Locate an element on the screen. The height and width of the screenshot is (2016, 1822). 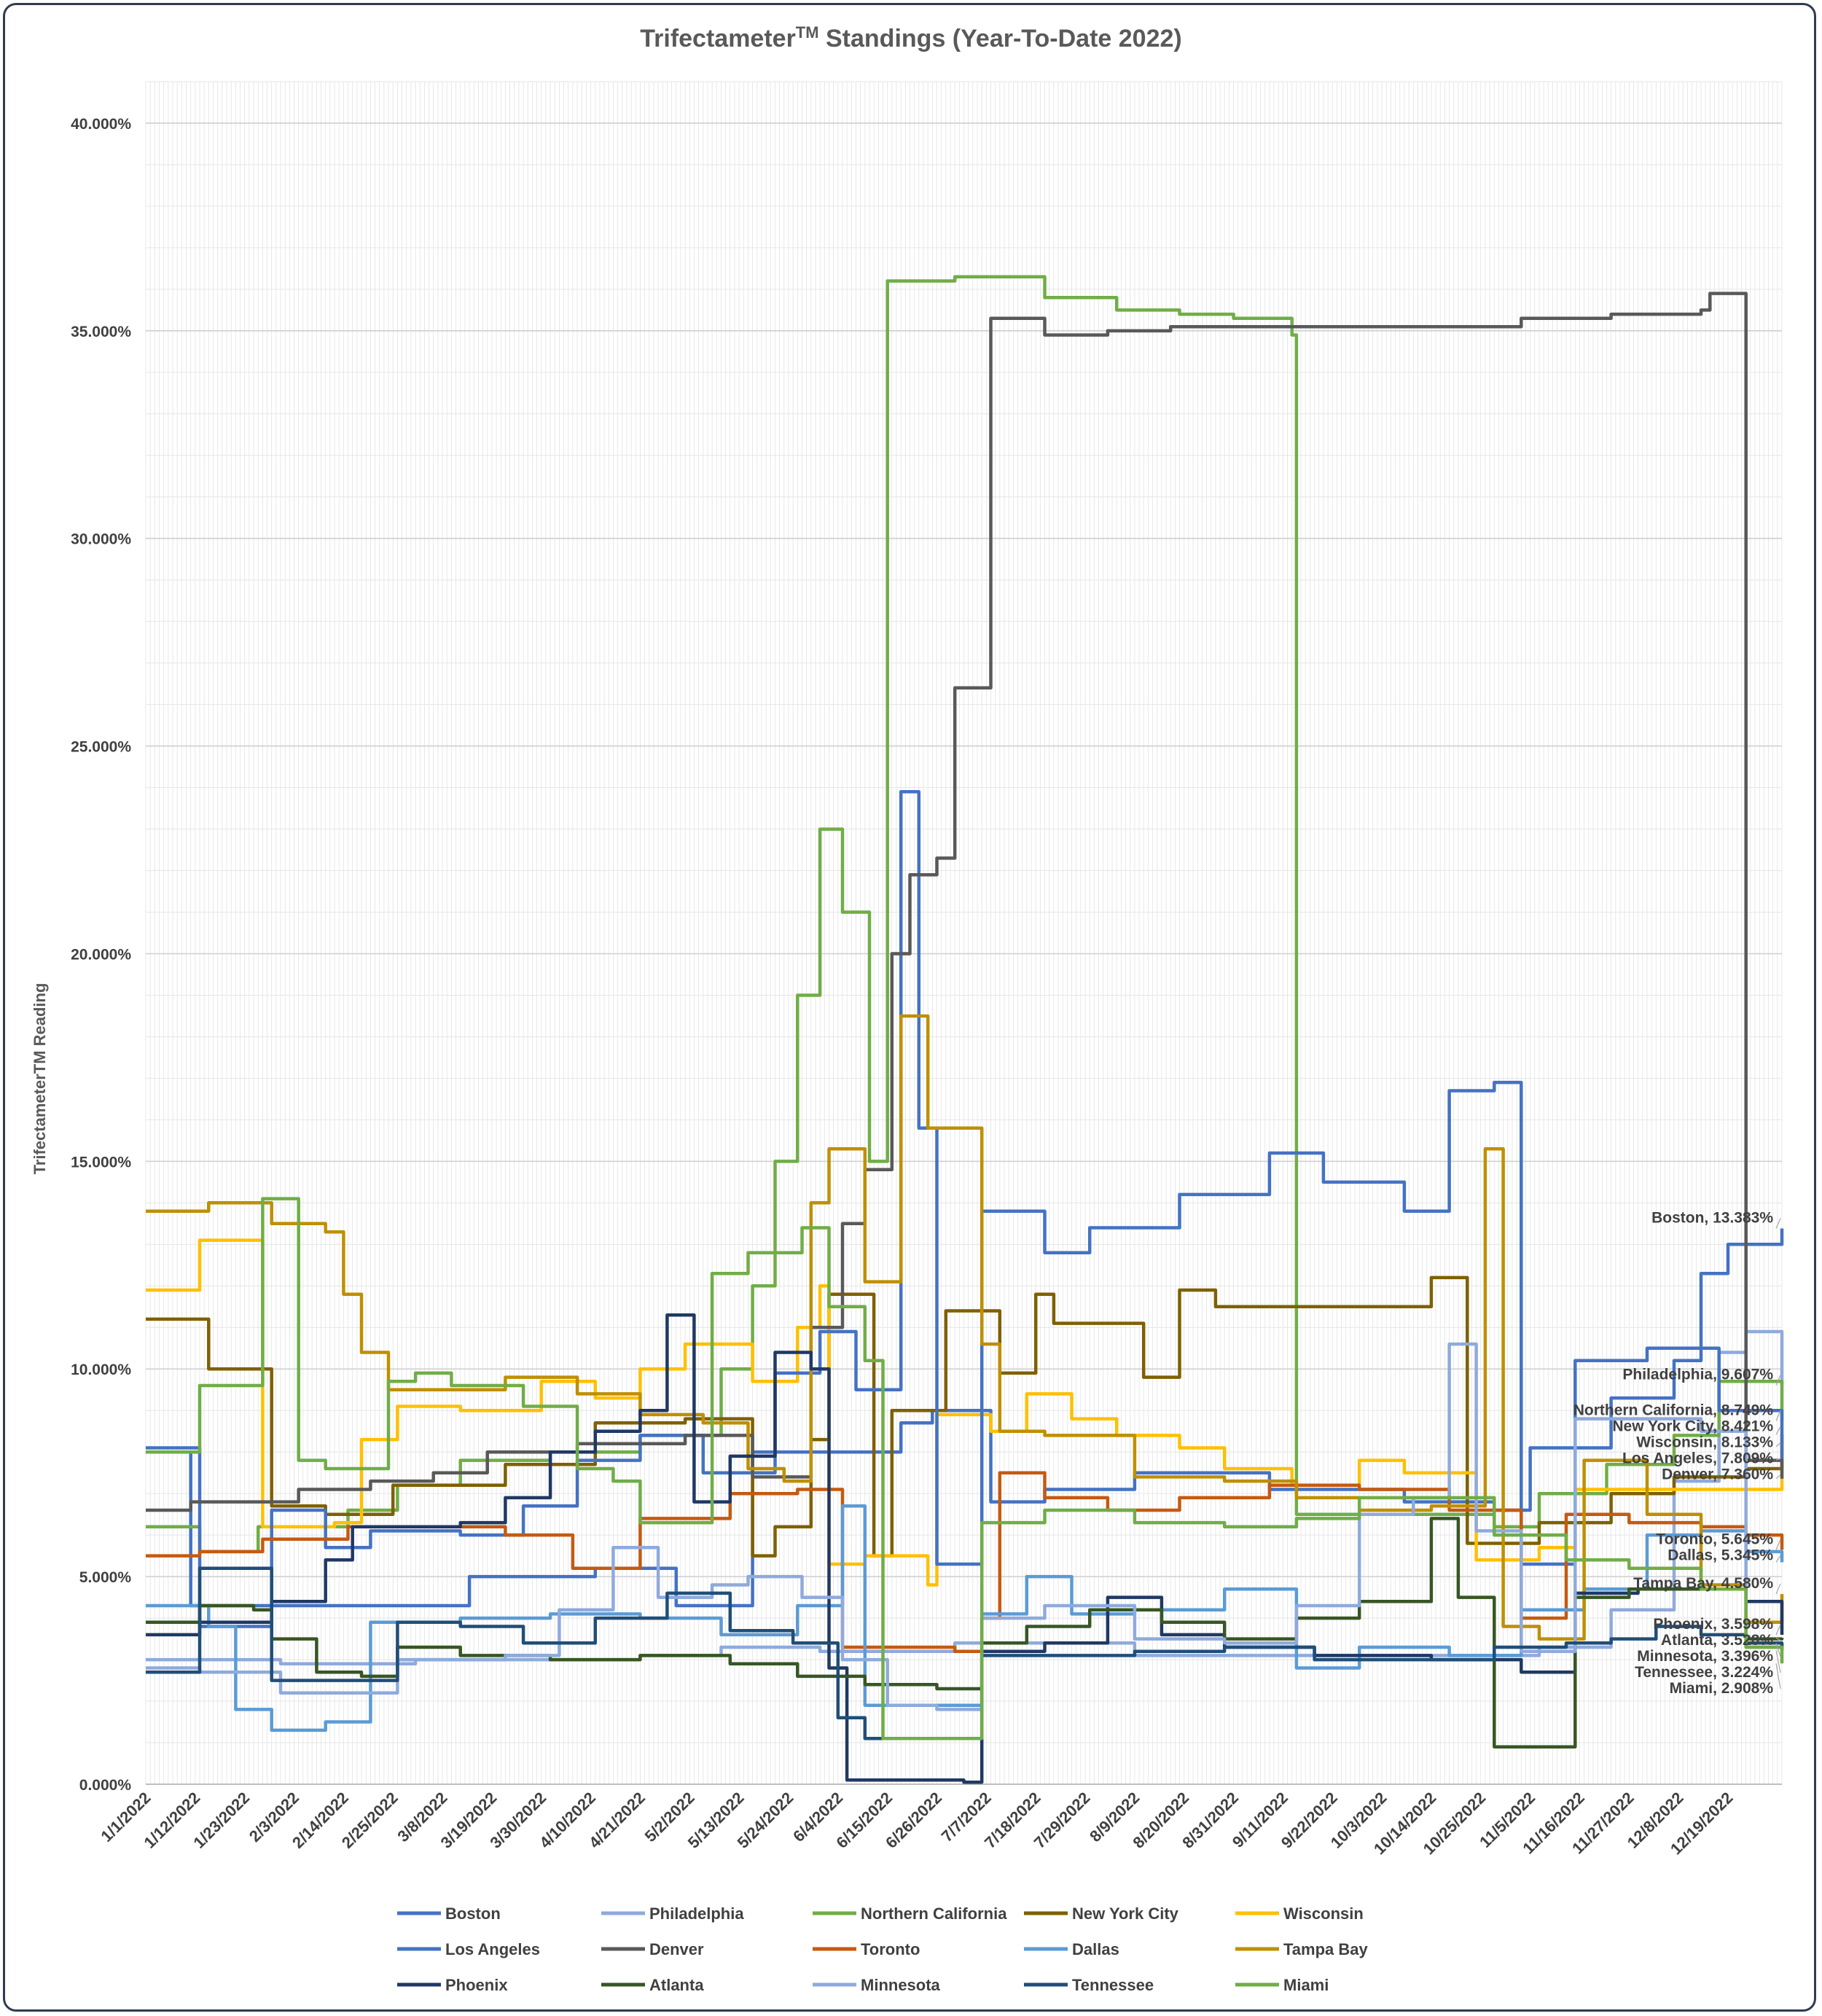
chart-title-main: Trifectameter is located at coordinates (718, 38).